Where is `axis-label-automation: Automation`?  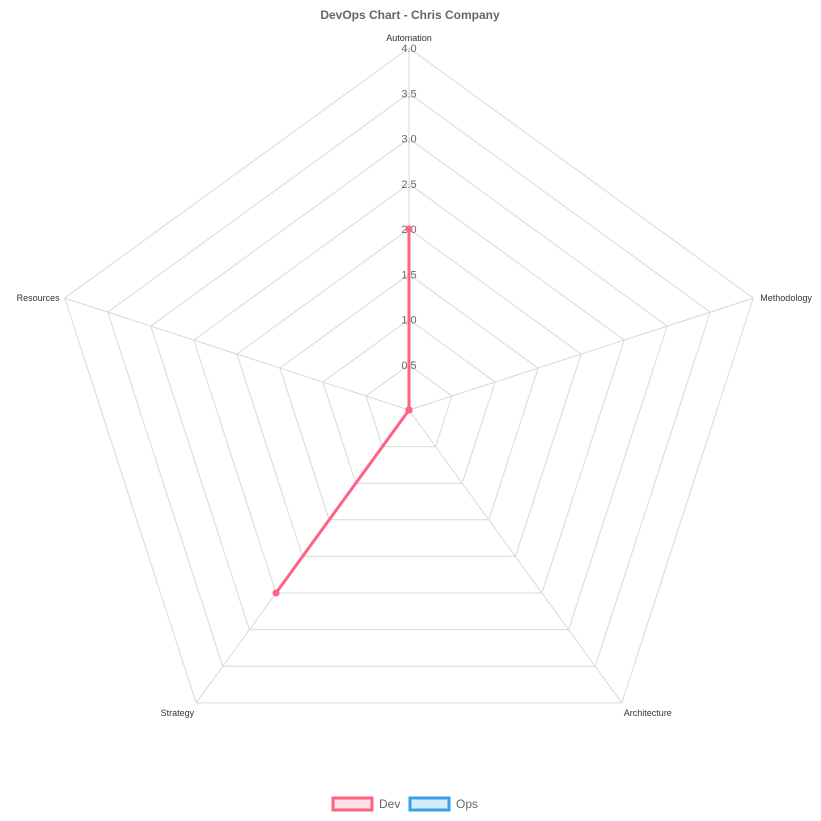 axis-label-automation: Automation is located at coordinates (409, 38).